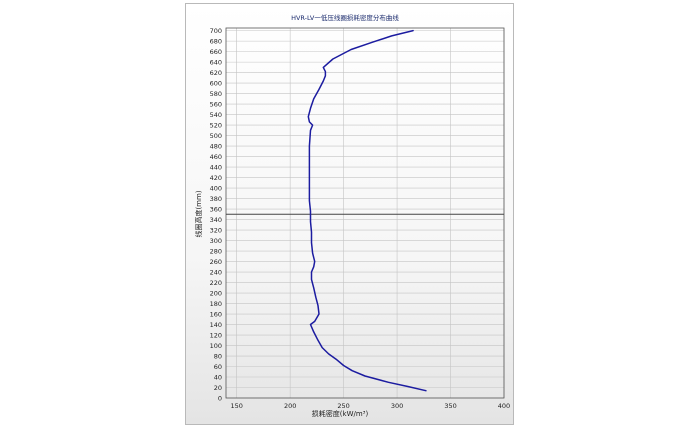 Image resolution: width=700 pixels, height=431 pixels. I want to click on y-tick-label: 640, so click(216, 62).